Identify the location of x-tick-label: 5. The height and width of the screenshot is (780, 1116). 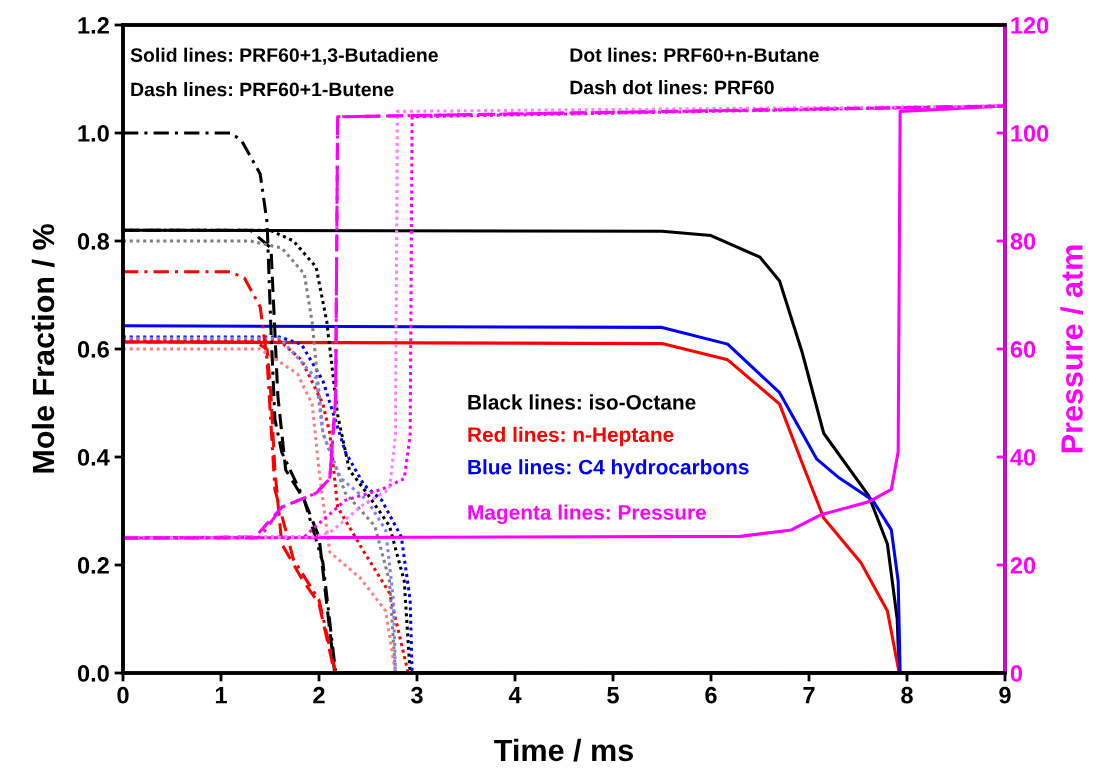
(613, 695).